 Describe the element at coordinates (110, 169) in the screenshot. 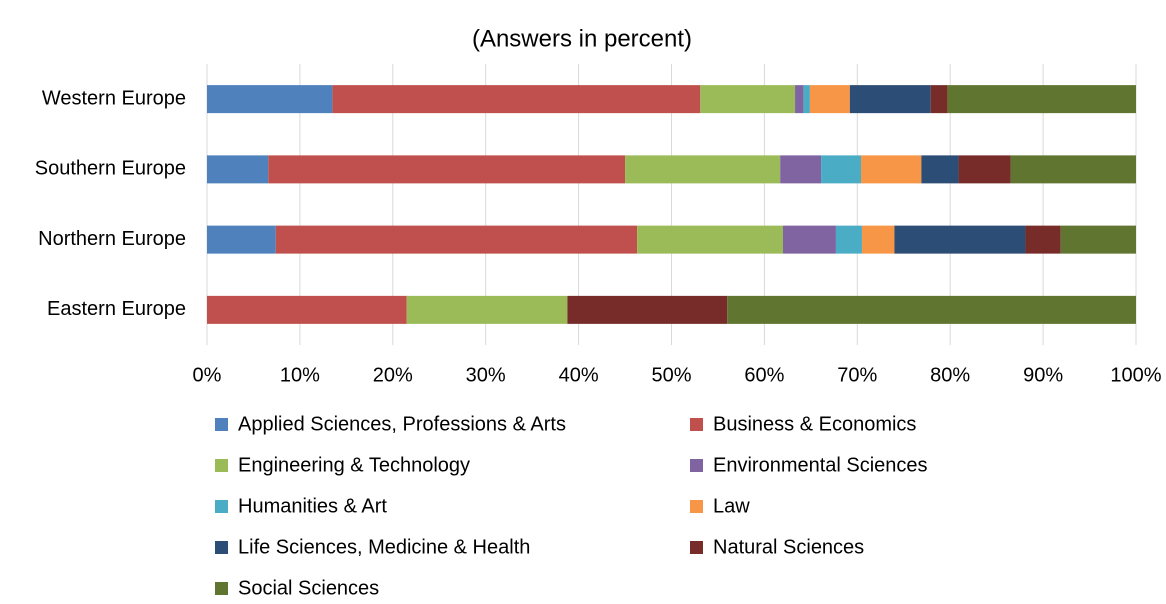

I see `y-tick-label: Southern Europe` at that location.